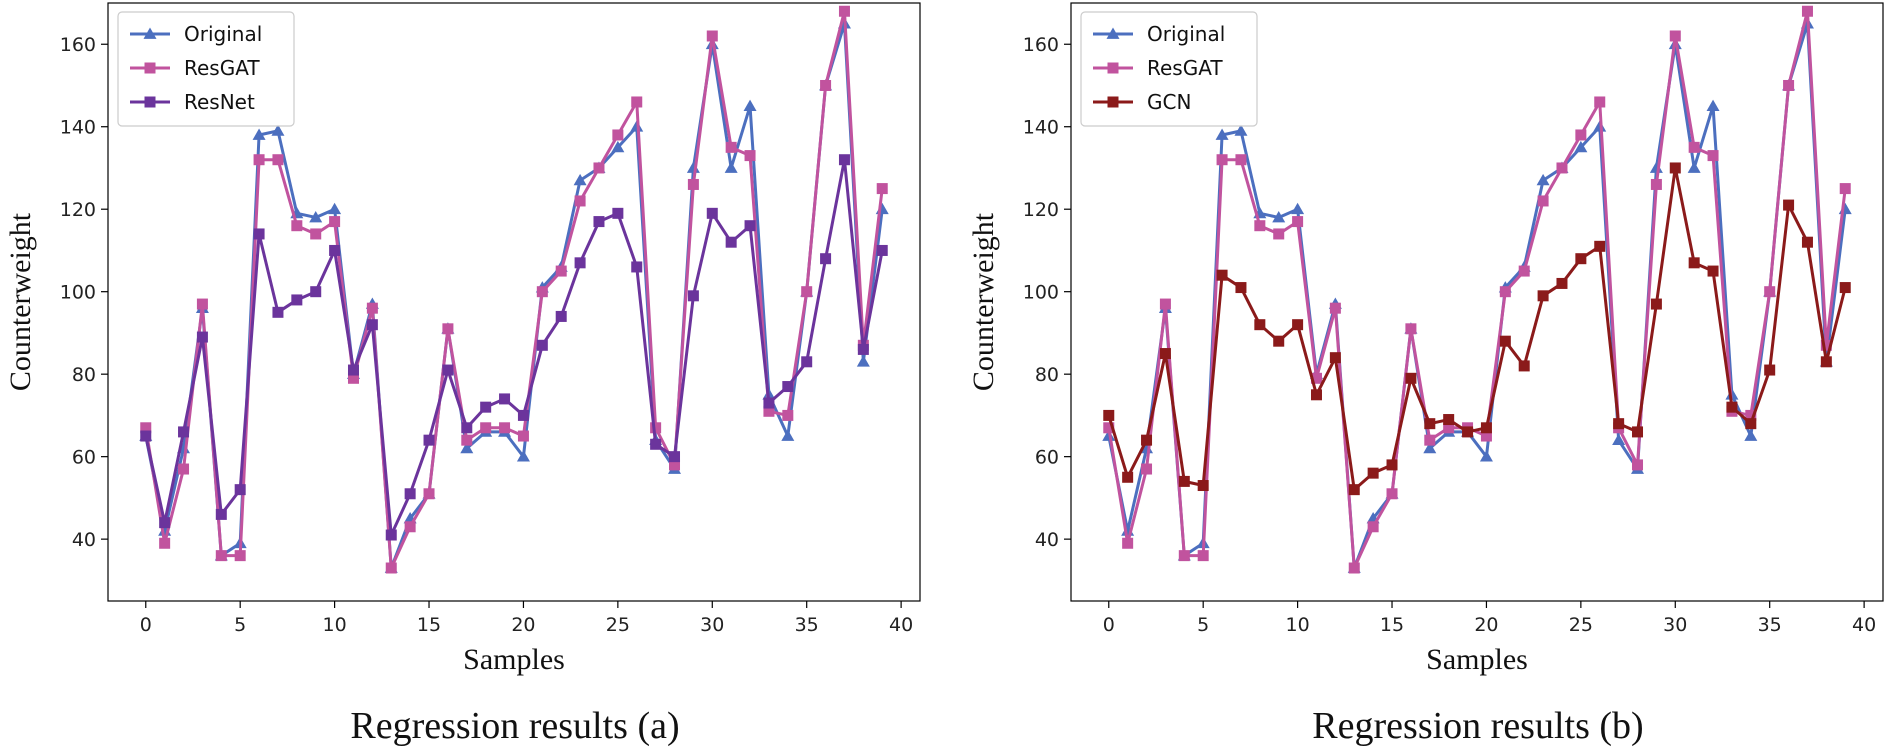 This screenshot has height=750, width=1888. What do you see at coordinates (20, 301) in the screenshot?
I see `y-axis-label: Counterweight` at bounding box center [20, 301].